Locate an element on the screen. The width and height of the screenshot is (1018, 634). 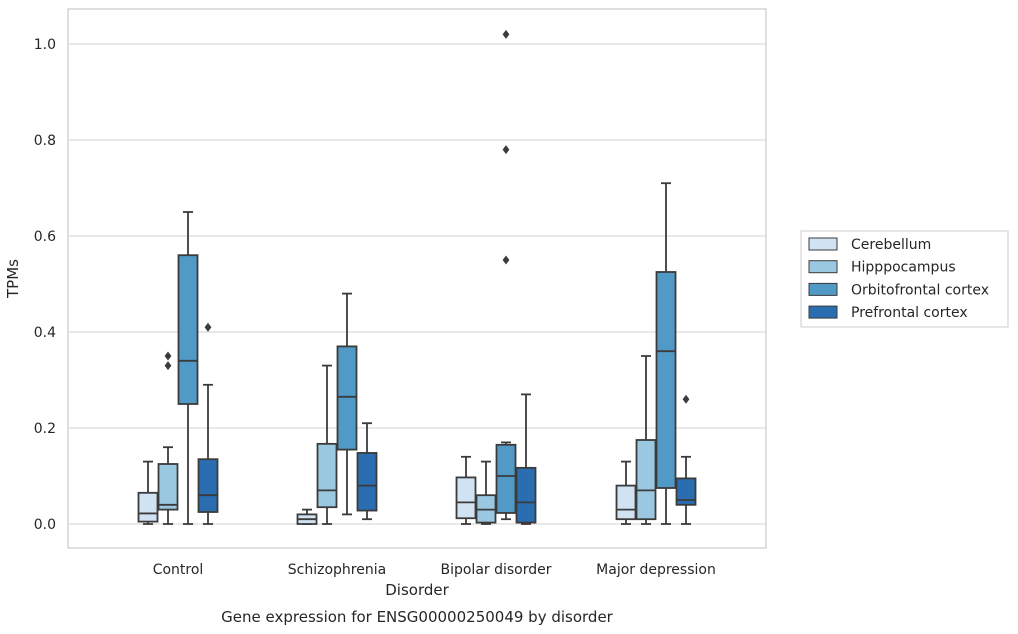
x-axis-title: Disorder is located at coordinates (417, 590).